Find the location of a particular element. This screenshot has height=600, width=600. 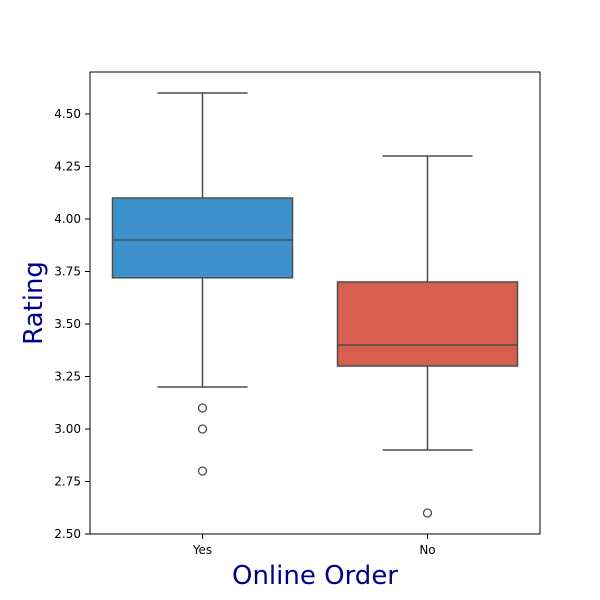

y-axis-title: Rating is located at coordinates (34, 303).